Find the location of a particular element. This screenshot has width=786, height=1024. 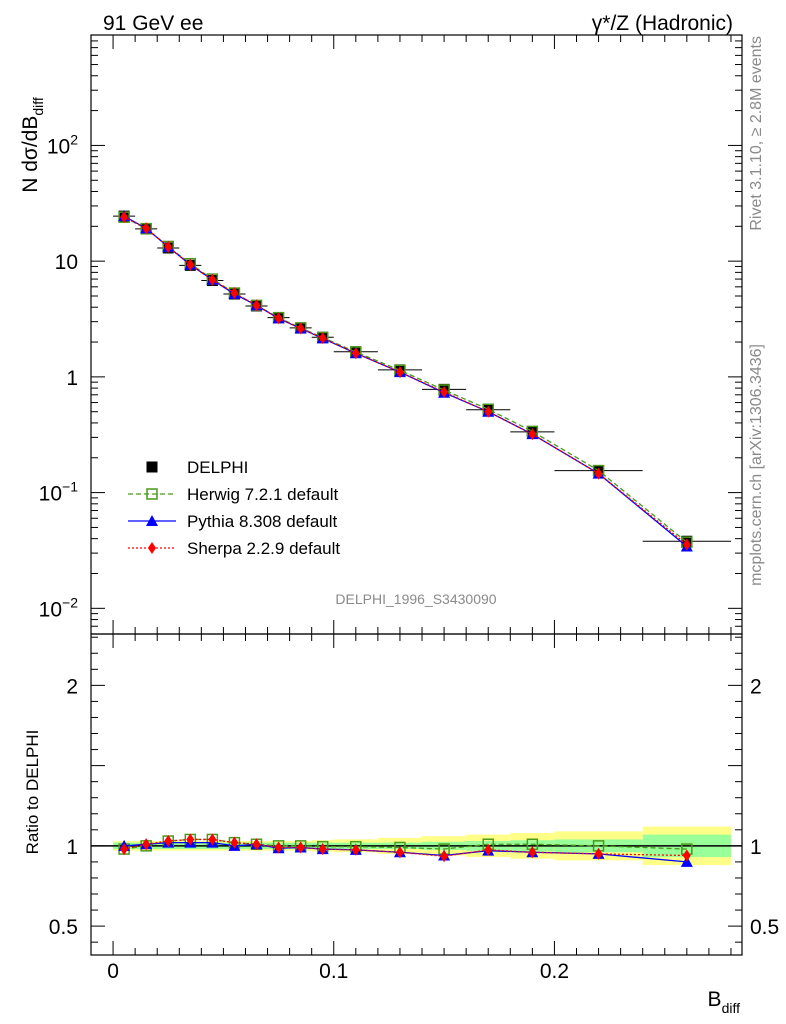

legend-label-data: DELPHI is located at coordinates (217, 467).